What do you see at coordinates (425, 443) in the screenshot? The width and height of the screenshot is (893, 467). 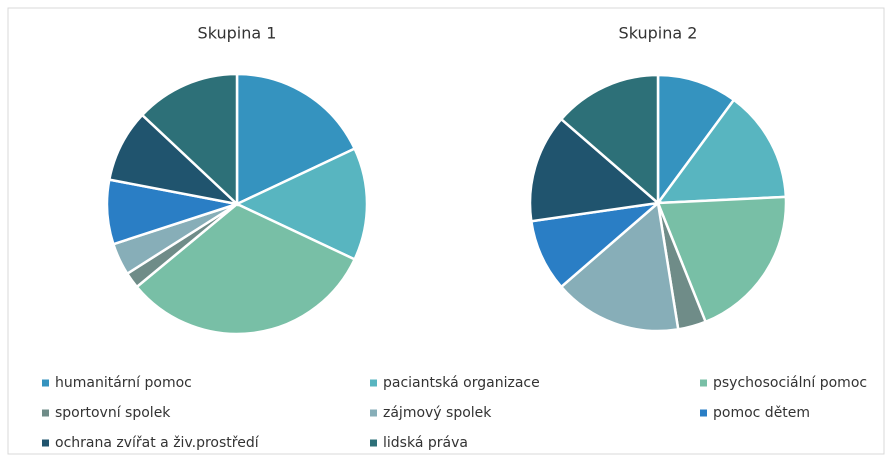 I see `legend-label: lidská práva` at bounding box center [425, 443].